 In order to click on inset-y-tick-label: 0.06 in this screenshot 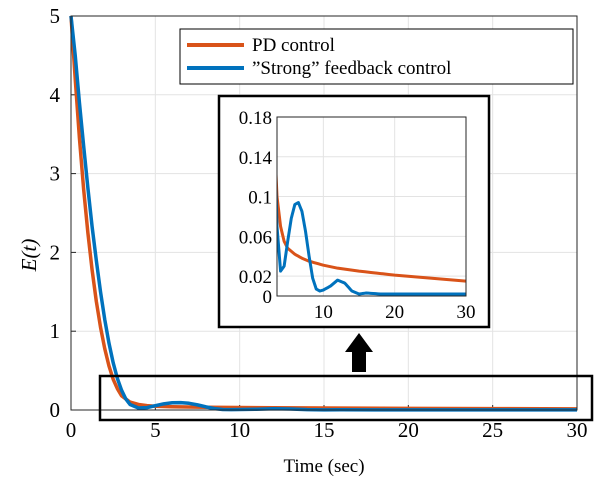, I will do `click(255, 237)`.